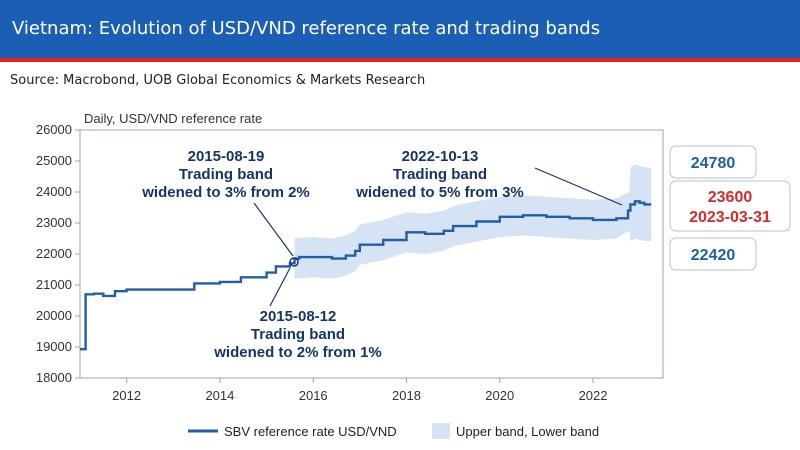 This screenshot has height=450, width=800. Describe the element at coordinates (54, 129) in the screenshot. I see `y-tick-label: 26000` at that location.